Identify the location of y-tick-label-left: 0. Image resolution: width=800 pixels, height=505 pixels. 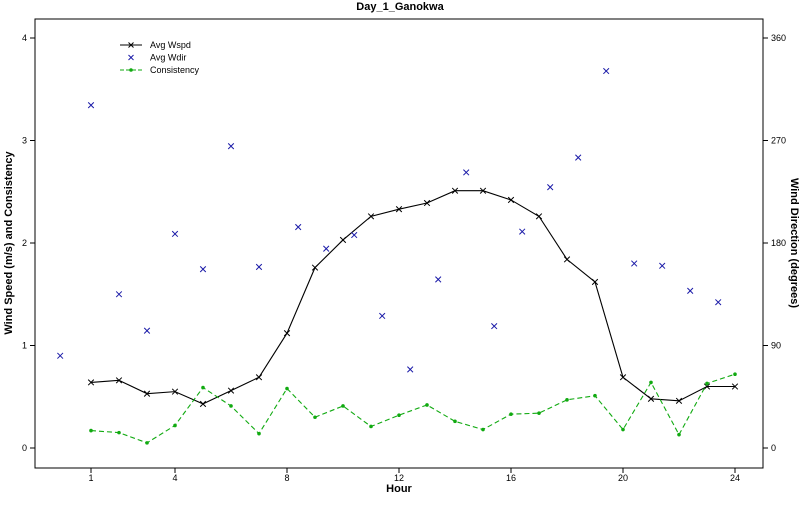
(24, 448).